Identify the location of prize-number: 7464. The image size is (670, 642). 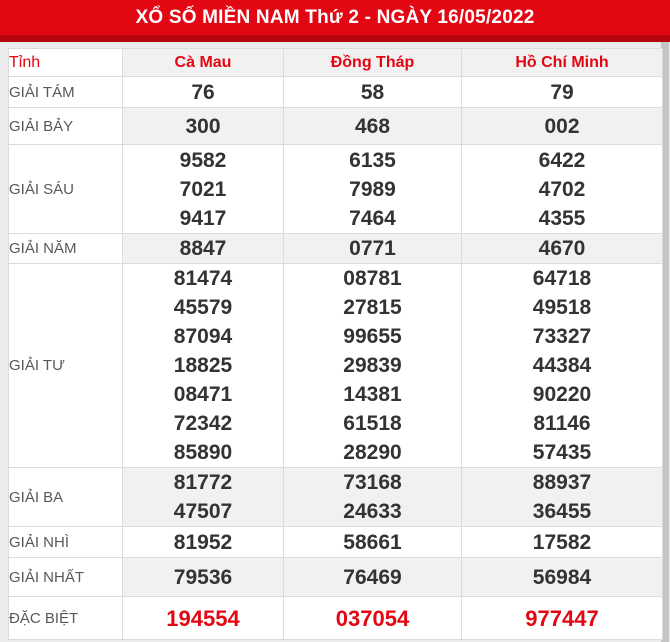
(372, 218).